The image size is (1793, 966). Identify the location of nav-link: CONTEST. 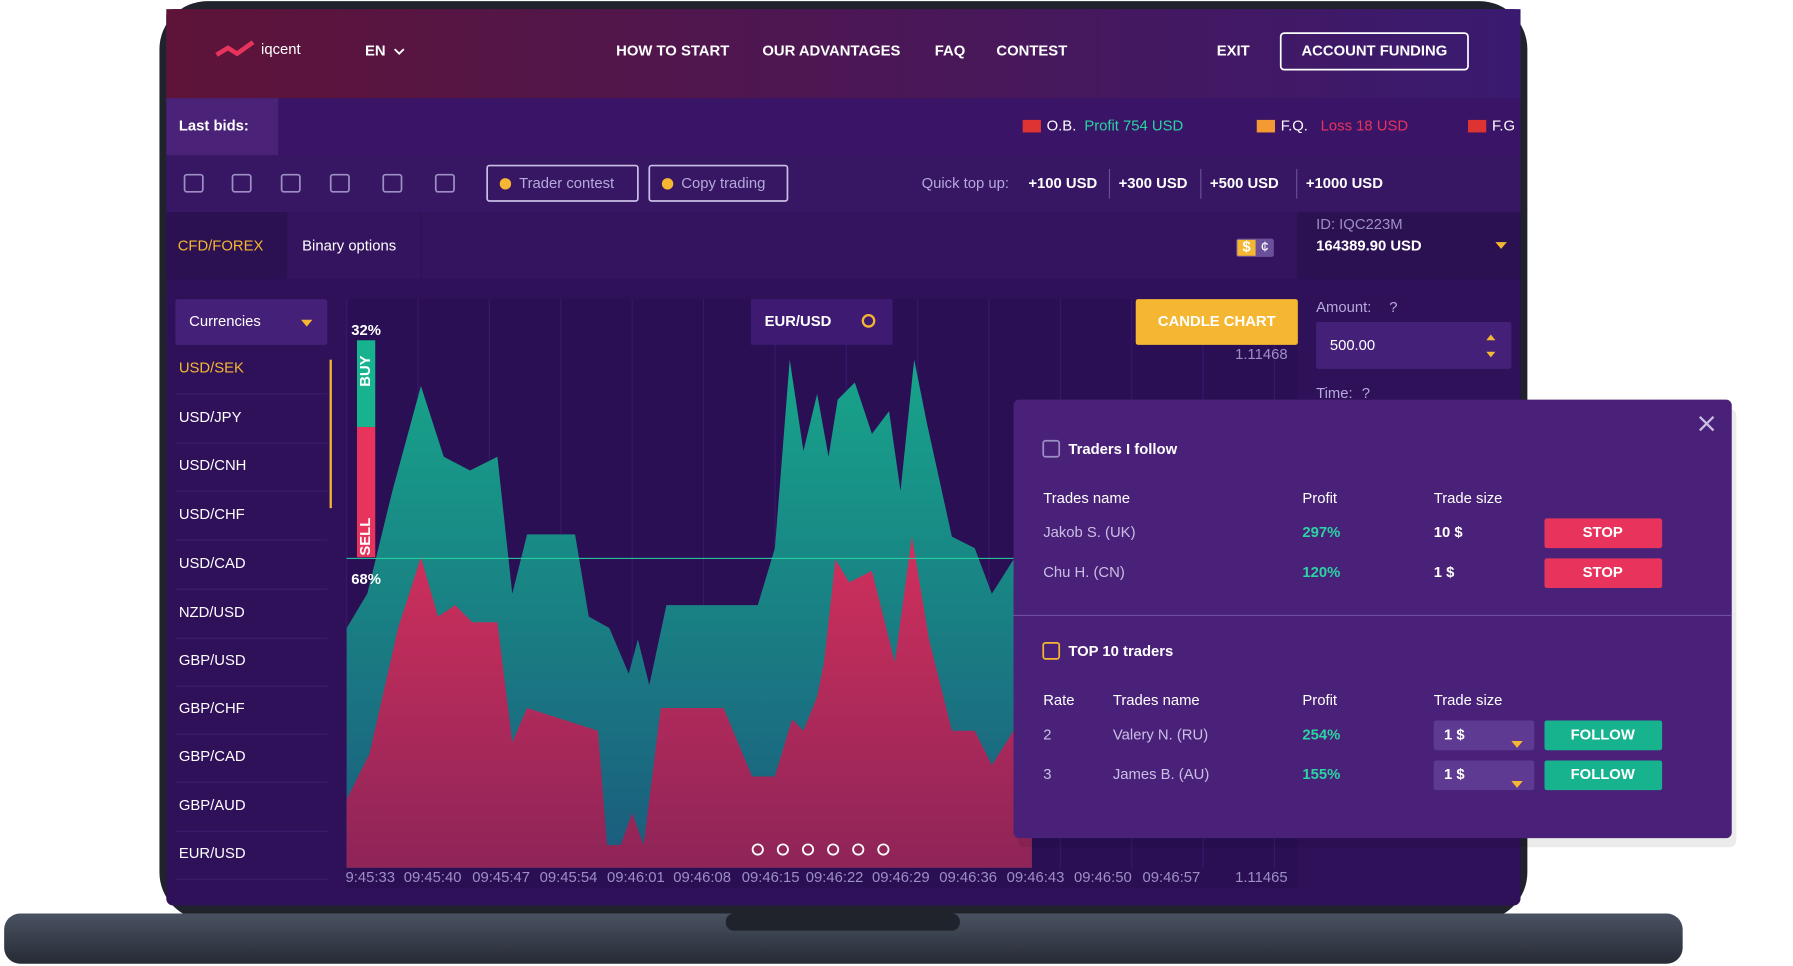
(1031, 51).